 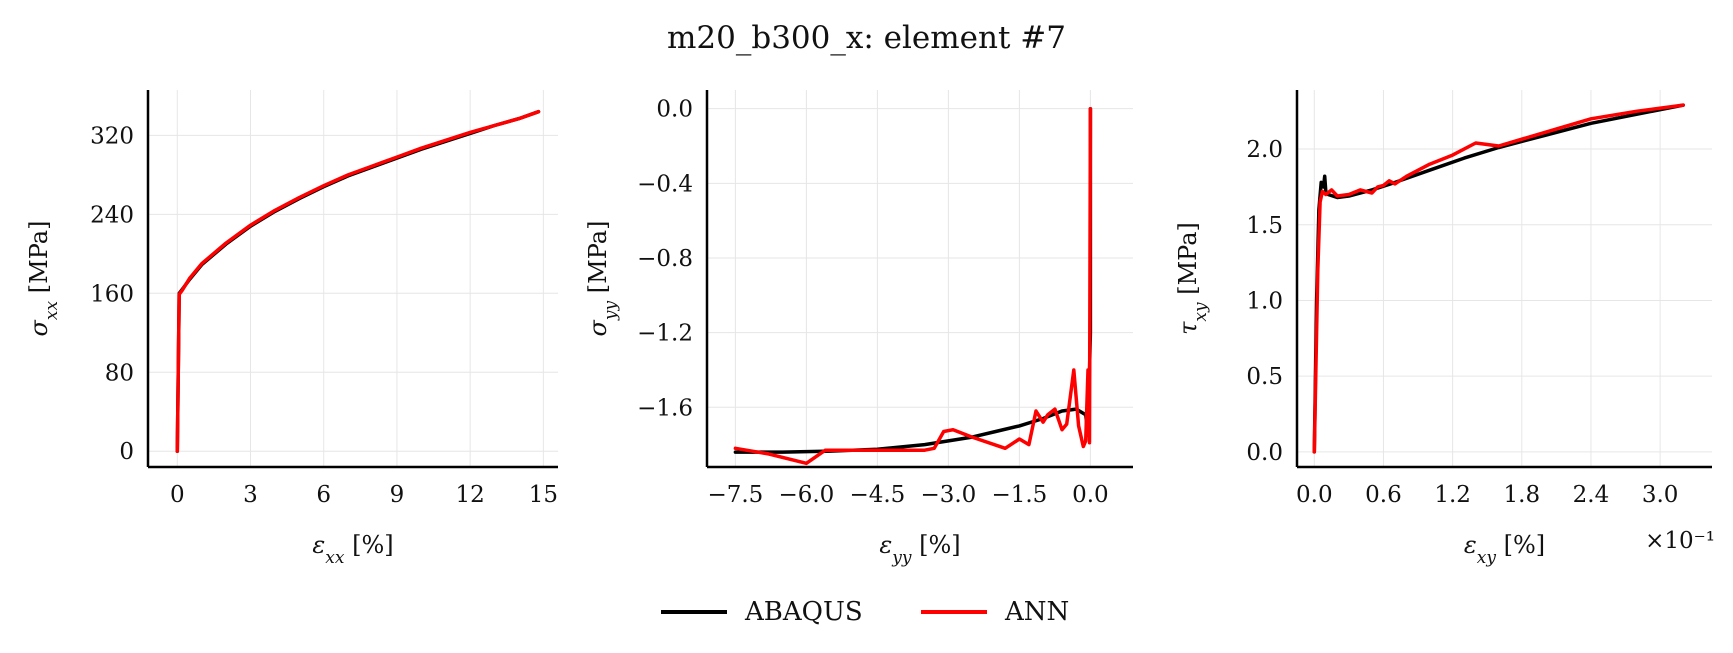 What do you see at coordinates (1264, 377) in the screenshot?
I see `y-tick-label-txy-1: 0.5` at bounding box center [1264, 377].